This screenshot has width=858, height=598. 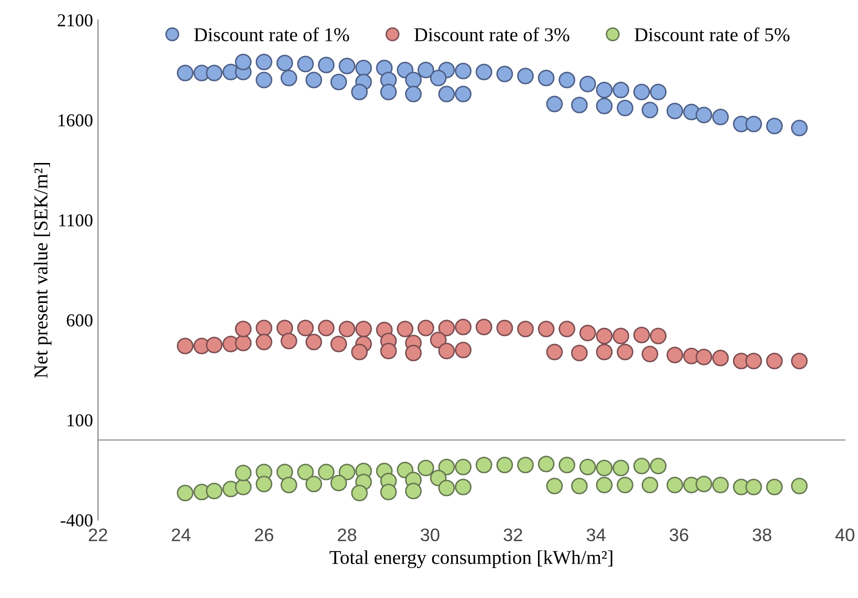 I want to click on x-tick-label: 24, so click(x=181, y=535).